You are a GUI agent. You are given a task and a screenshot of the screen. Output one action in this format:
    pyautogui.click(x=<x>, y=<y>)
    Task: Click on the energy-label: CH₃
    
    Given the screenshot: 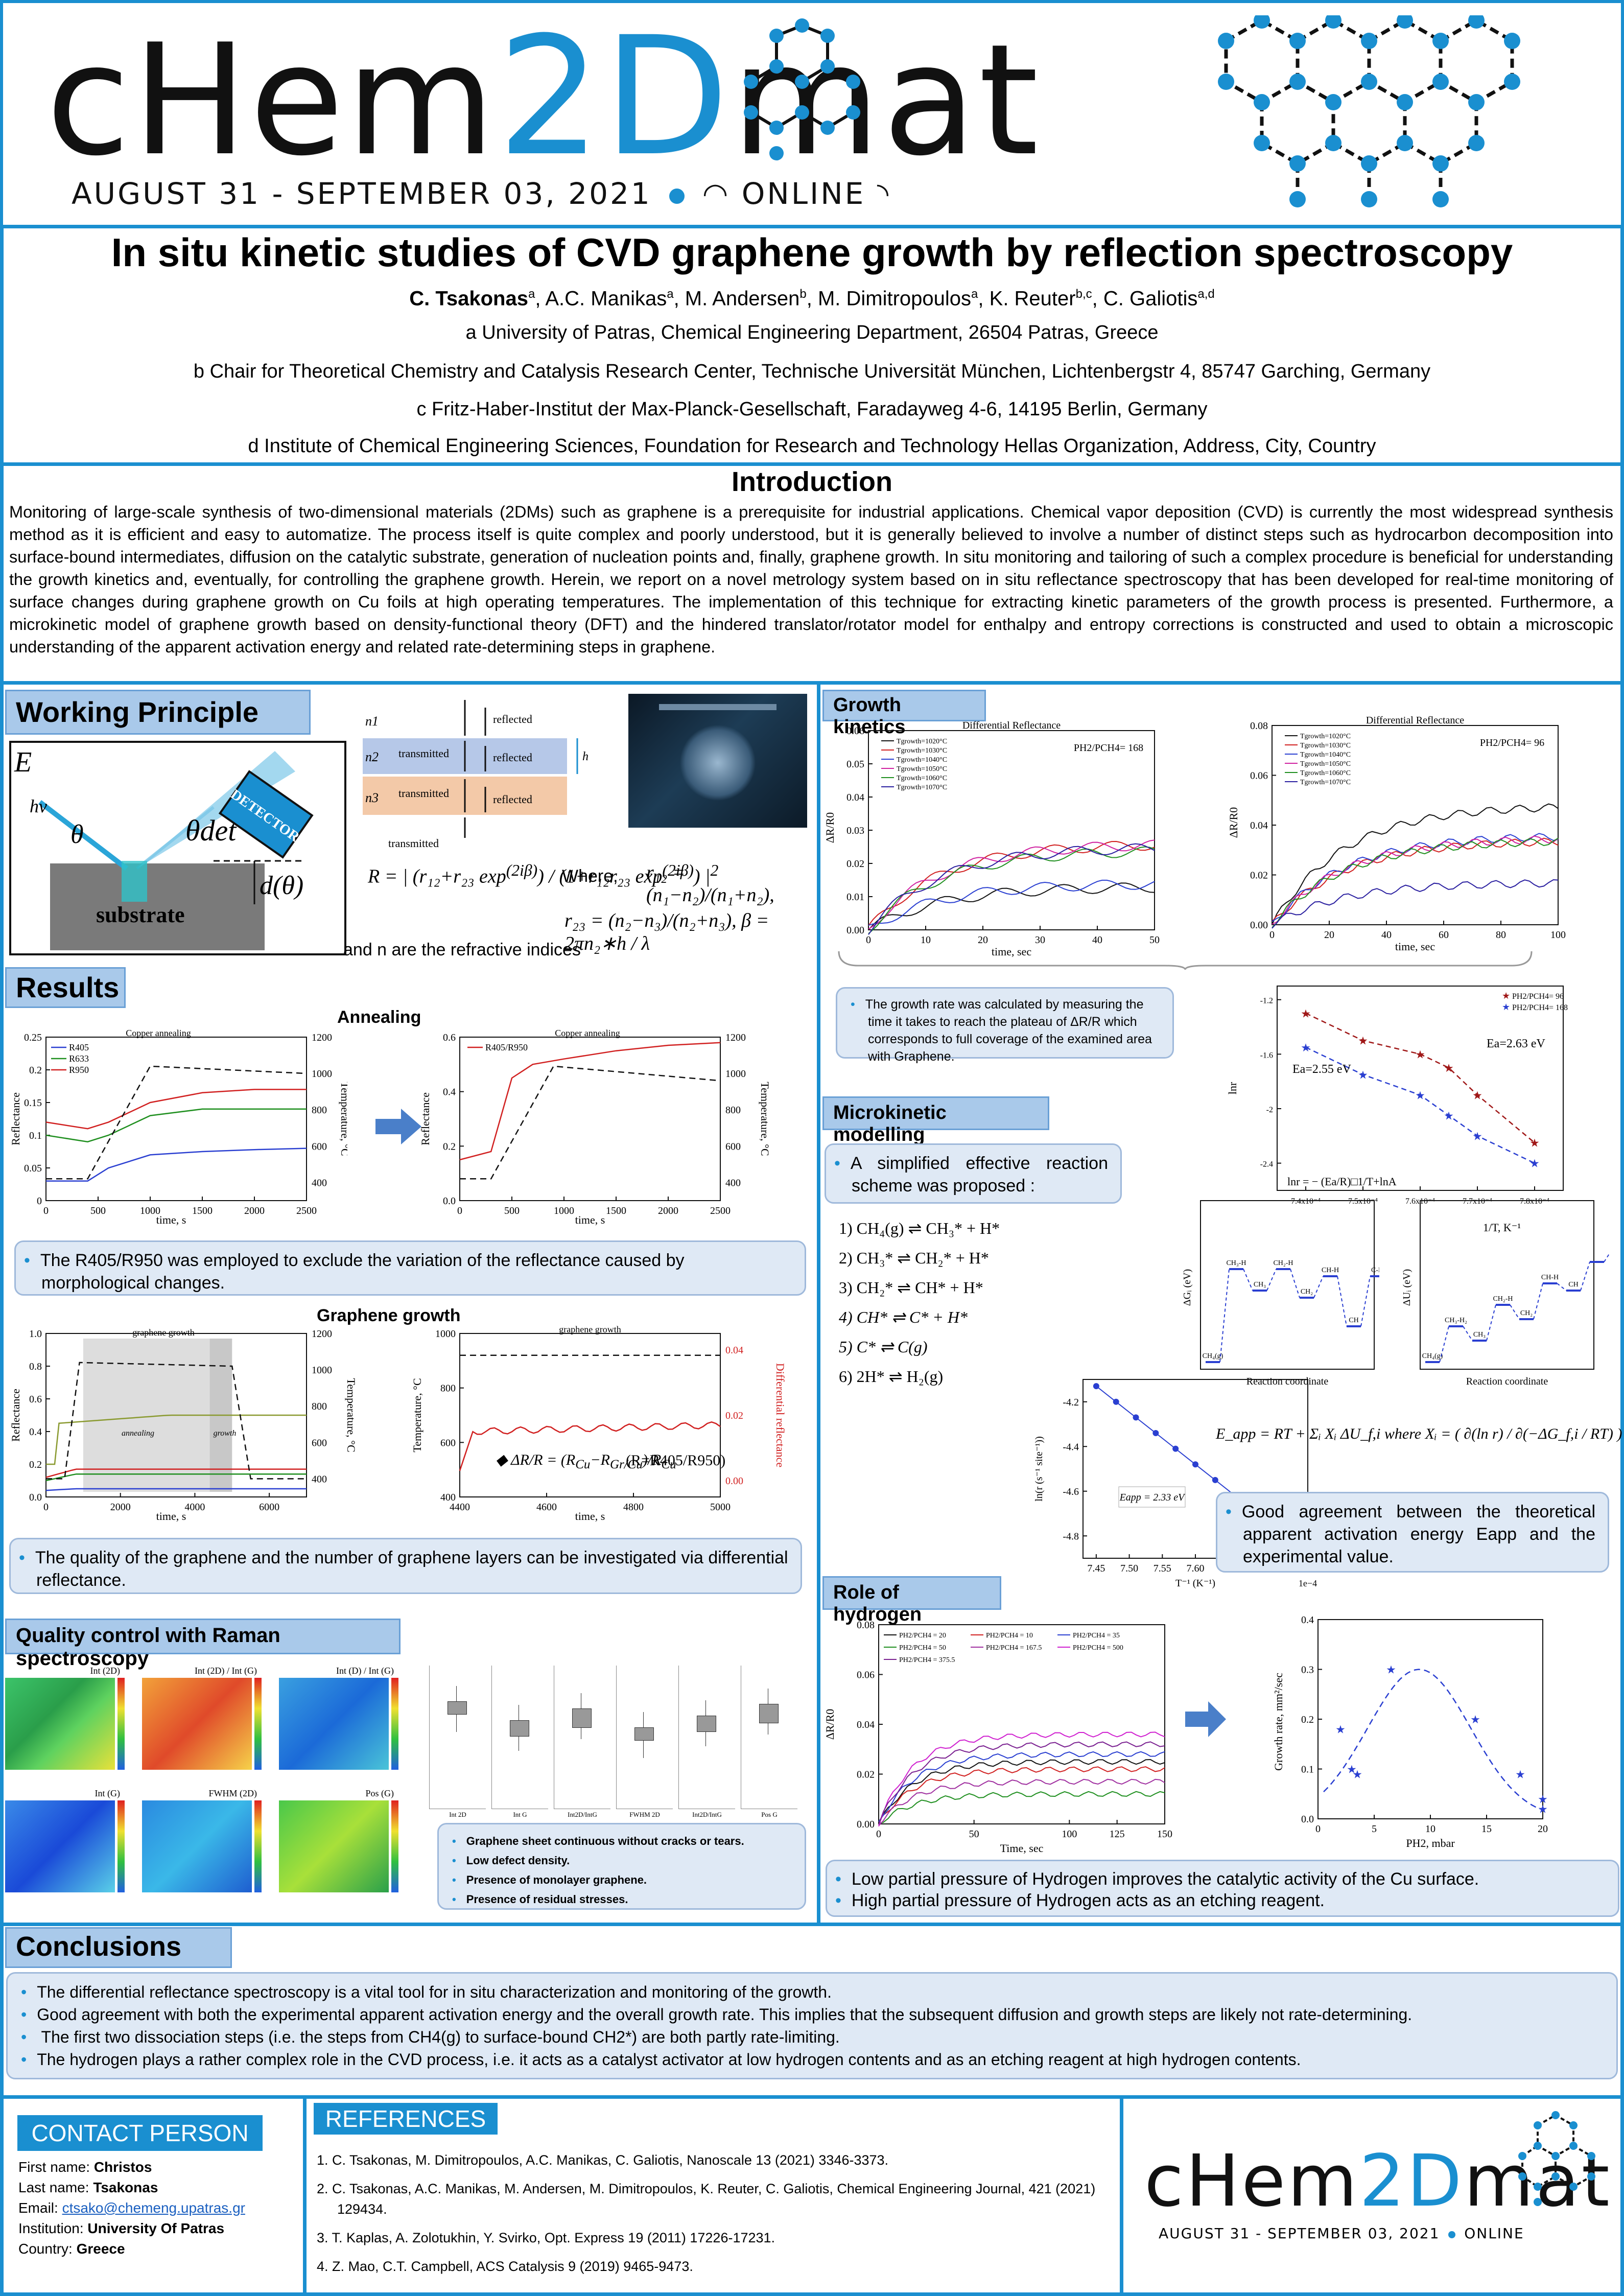 What is the action you would take?
    pyautogui.click(x=1479, y=1335)
    